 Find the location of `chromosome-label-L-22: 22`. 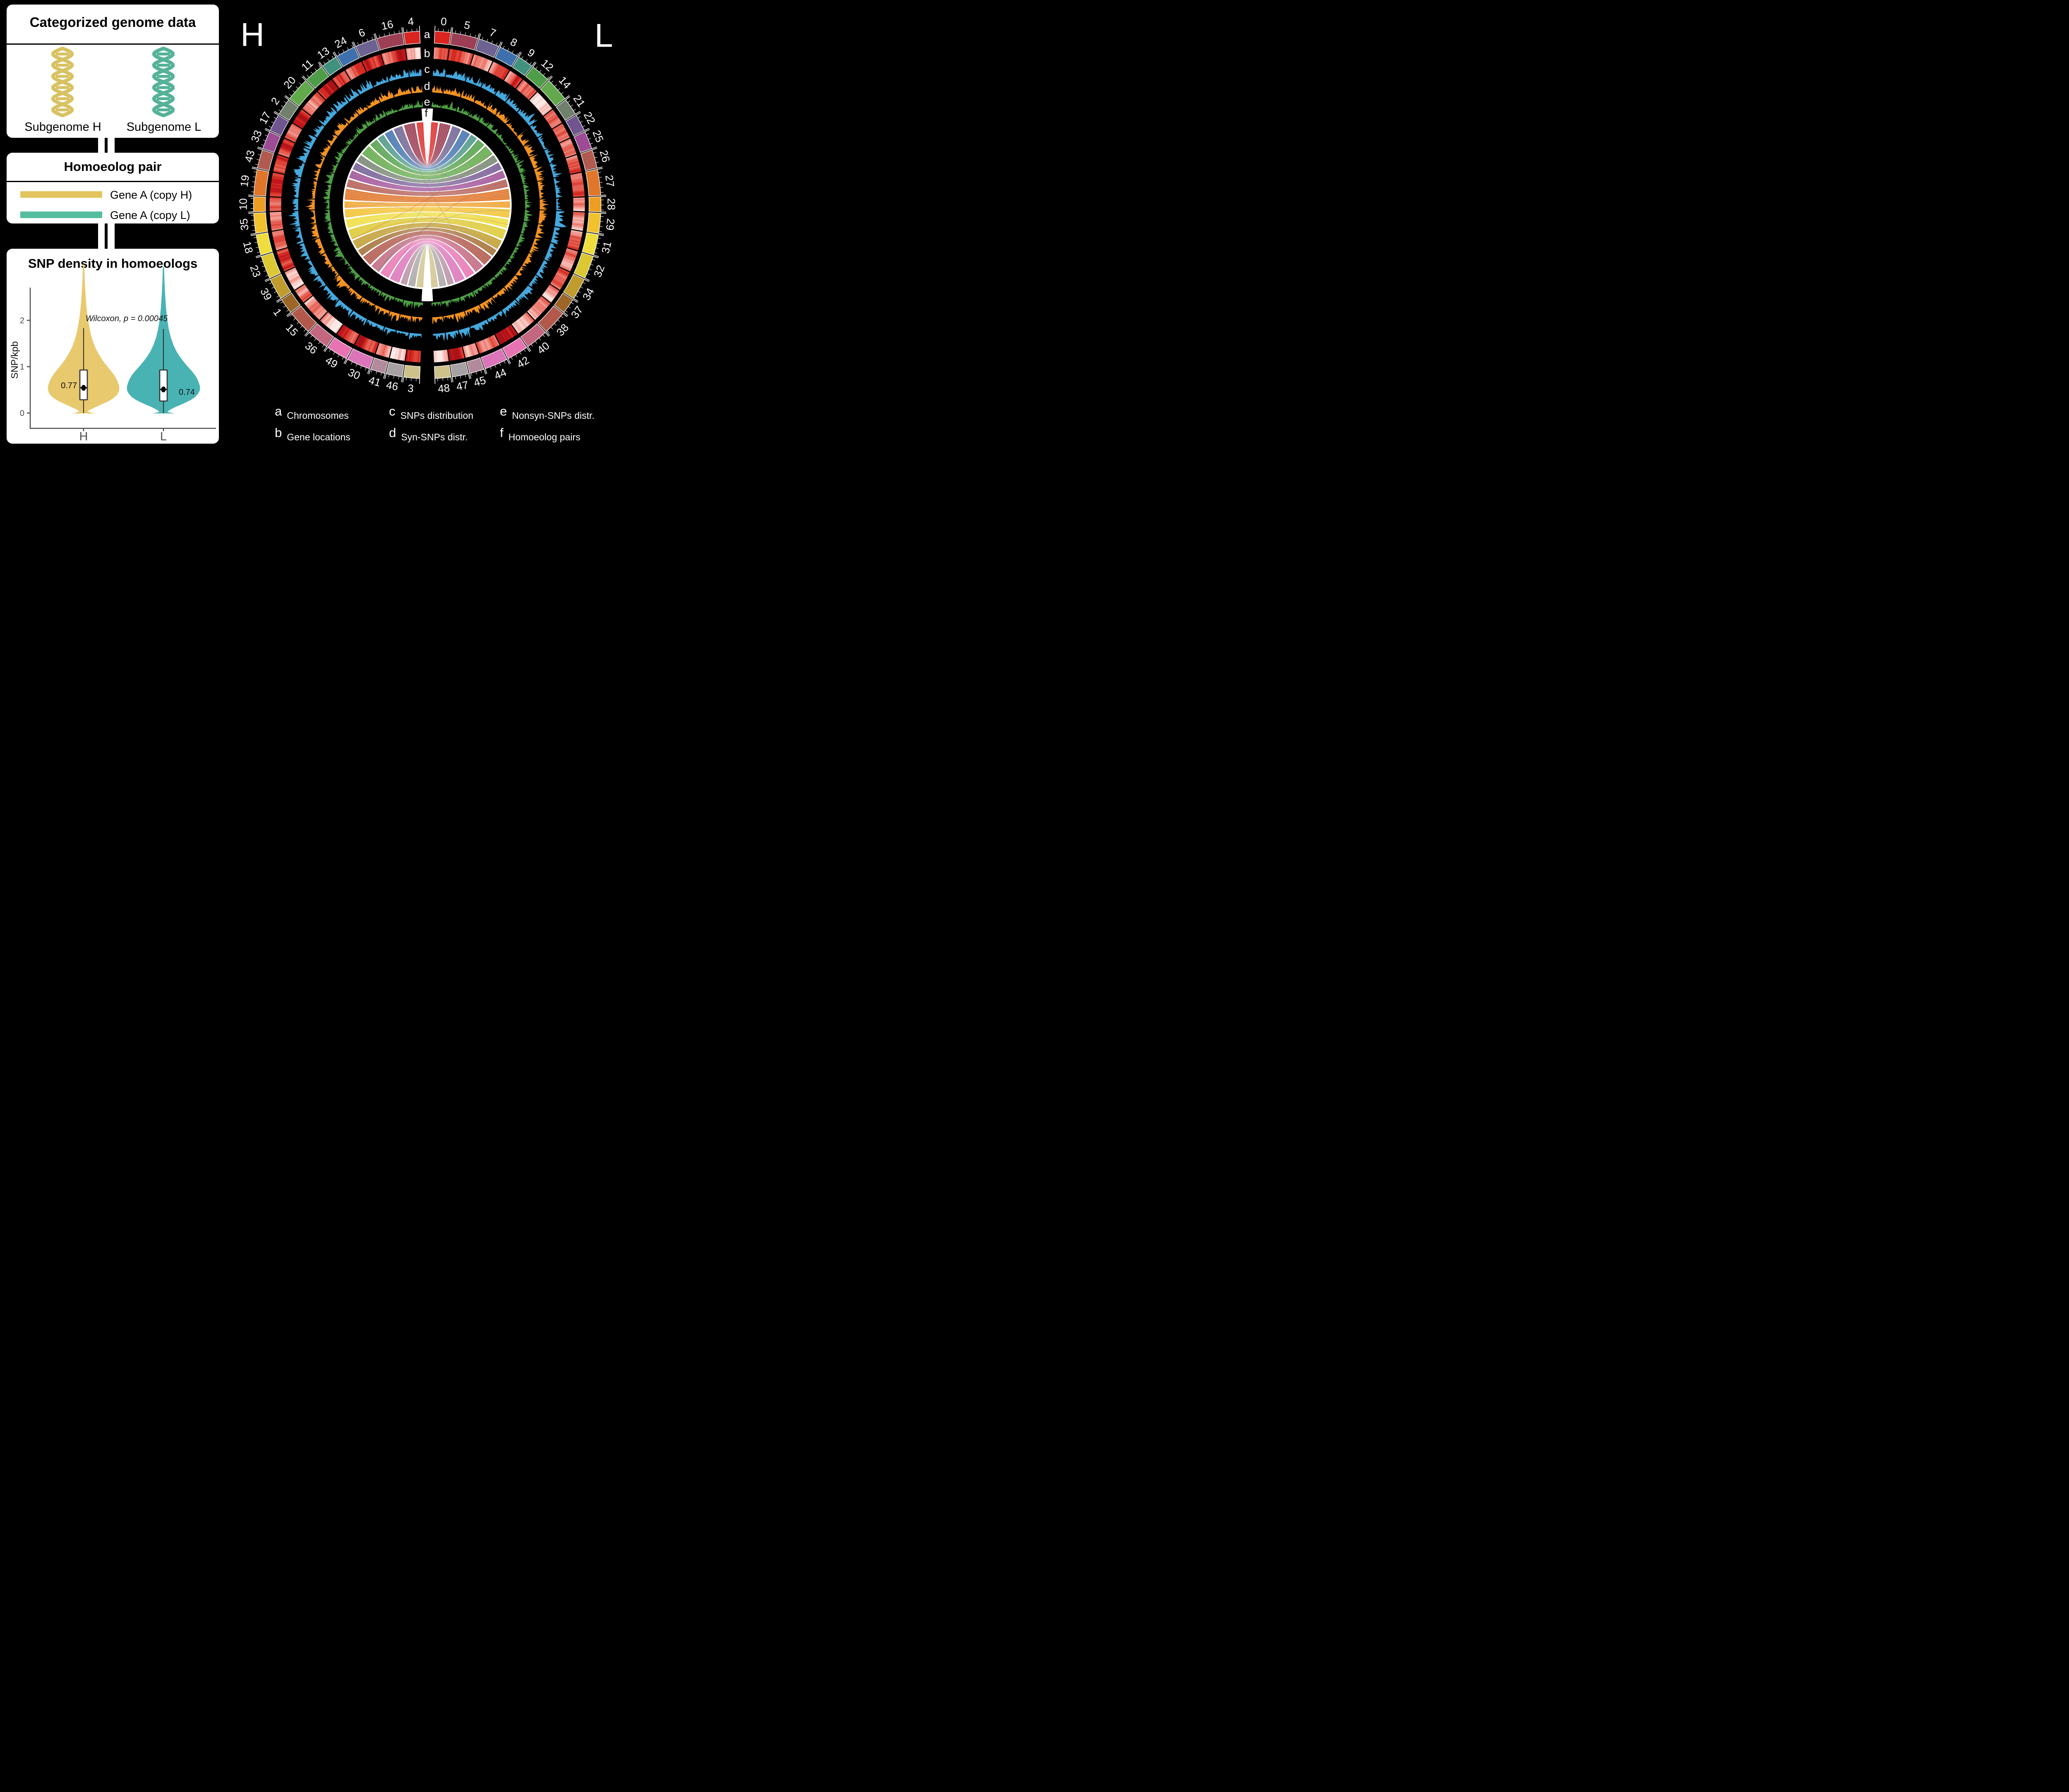

chromosome-label-L-22: 22 is located at coordinates (589, 118).